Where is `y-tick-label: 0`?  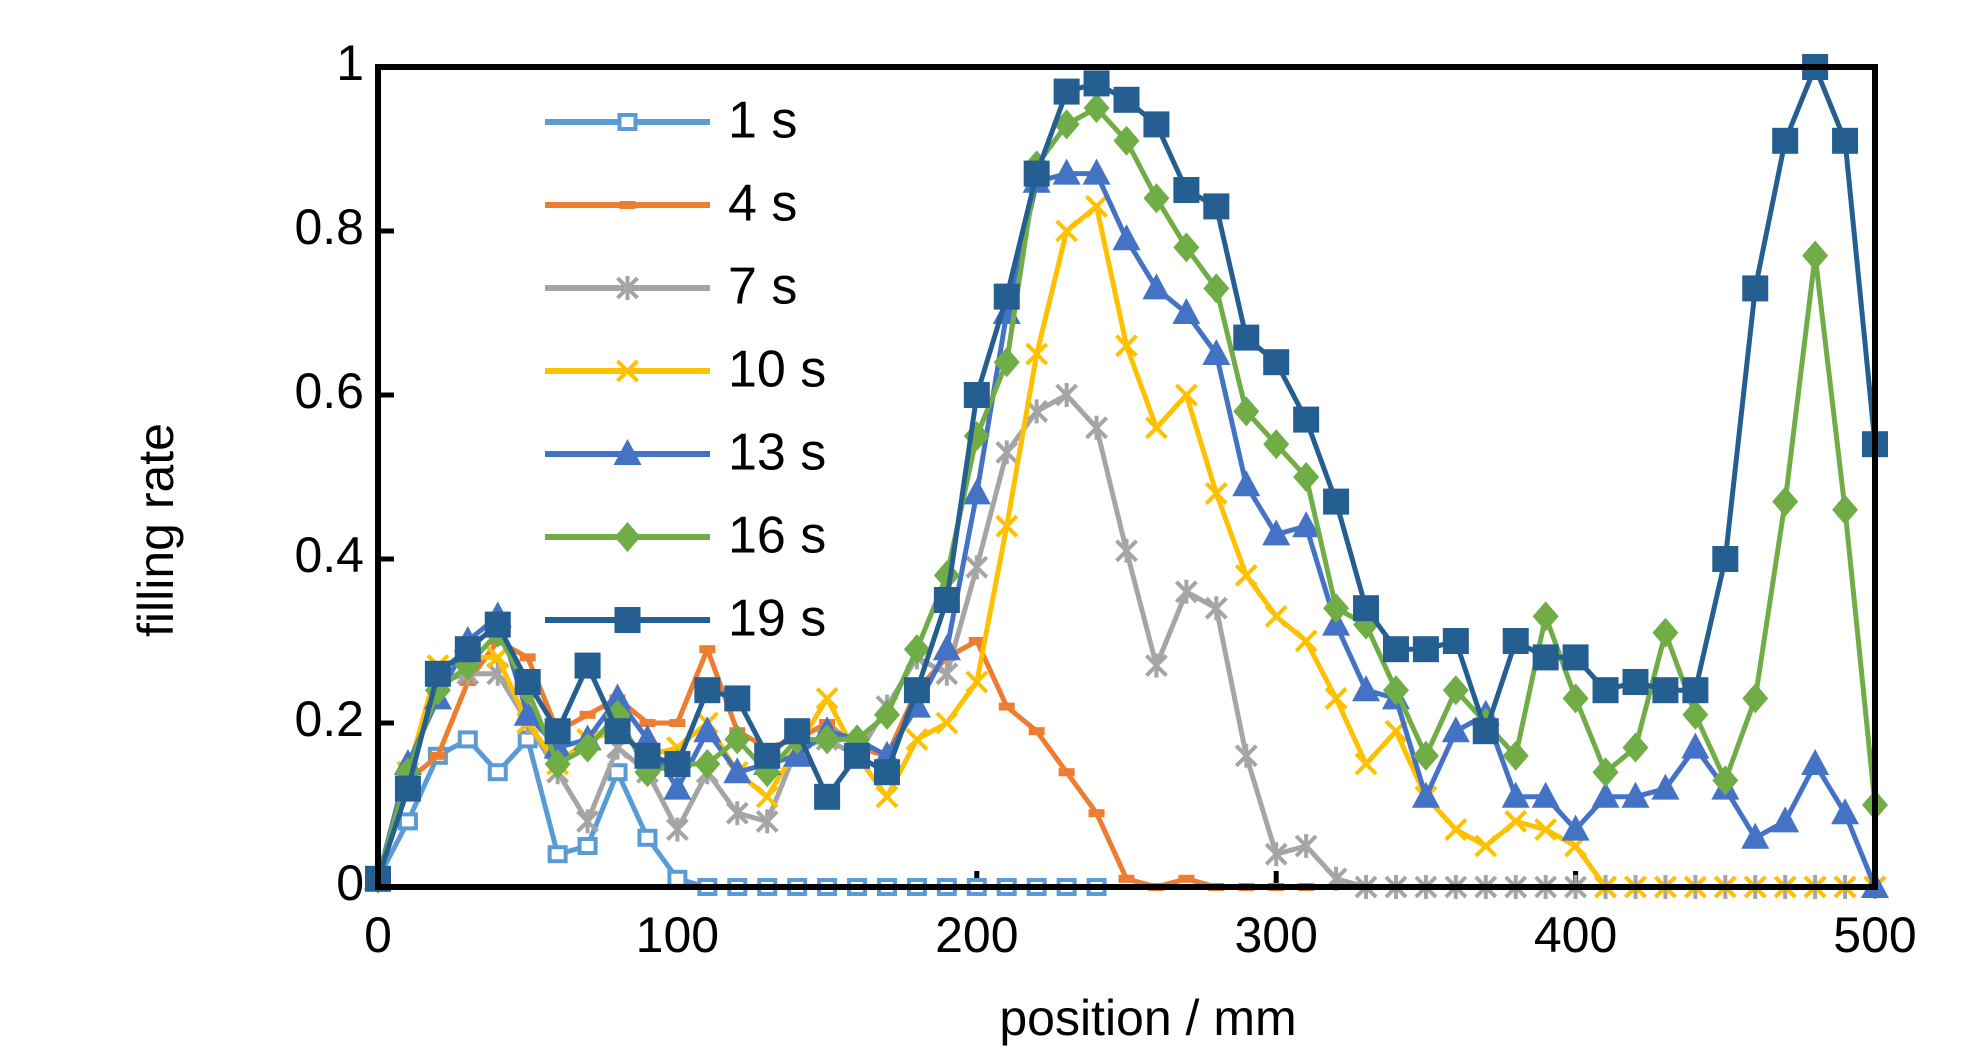
y-tick-label: 0 is located at coordinates (350, 883).